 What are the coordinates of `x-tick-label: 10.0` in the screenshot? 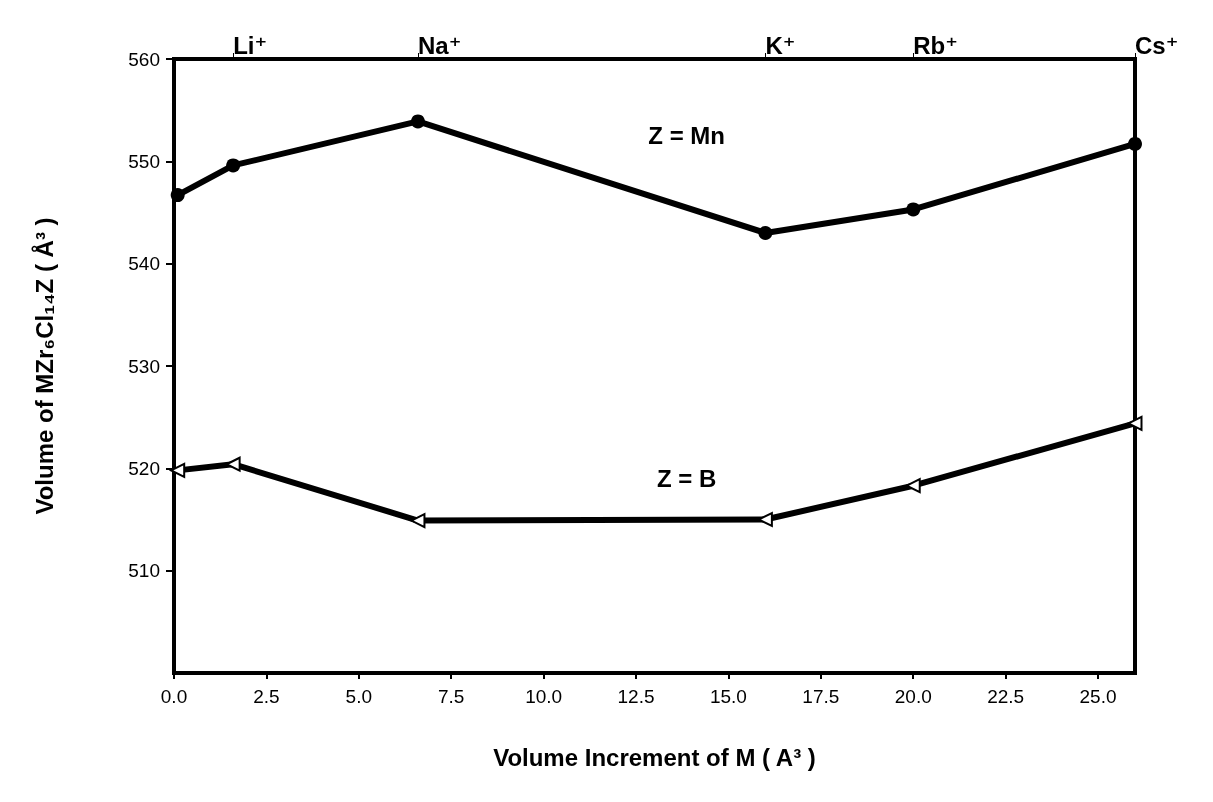 It's located at (544, 696).